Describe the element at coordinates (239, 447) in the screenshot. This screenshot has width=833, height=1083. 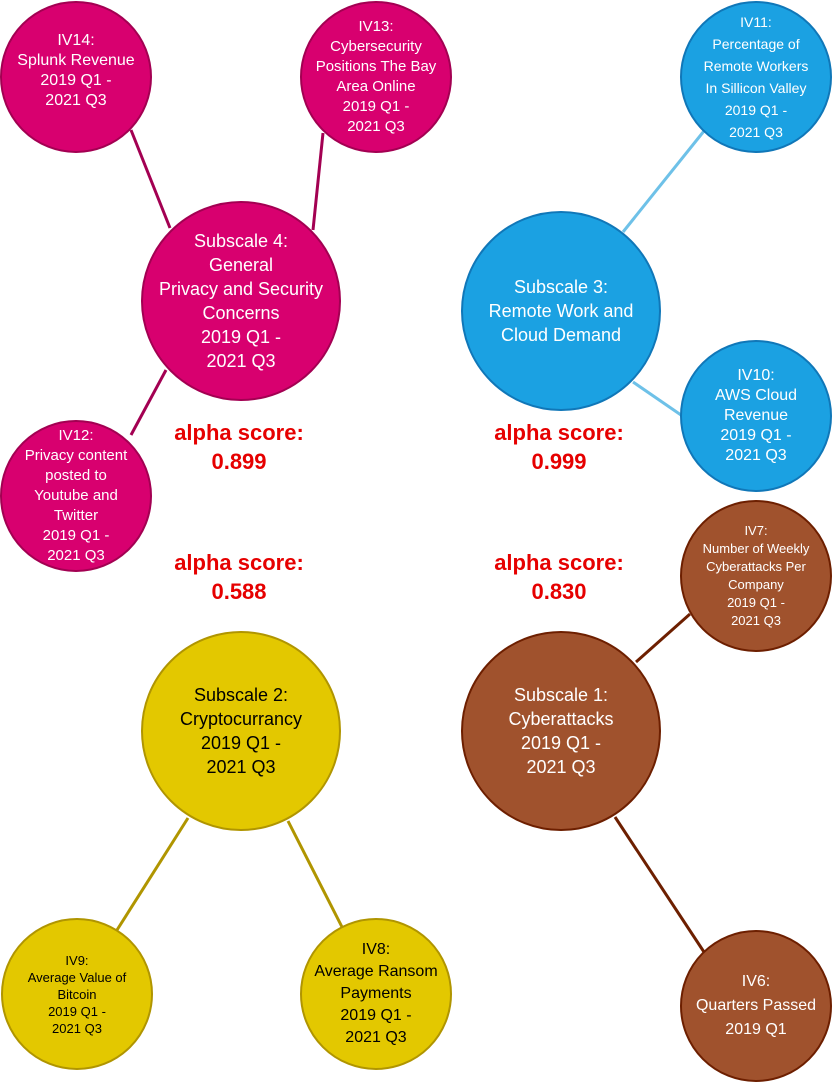
I see `alpha-score-subscale-4: alpha score: 0.899` at that location.